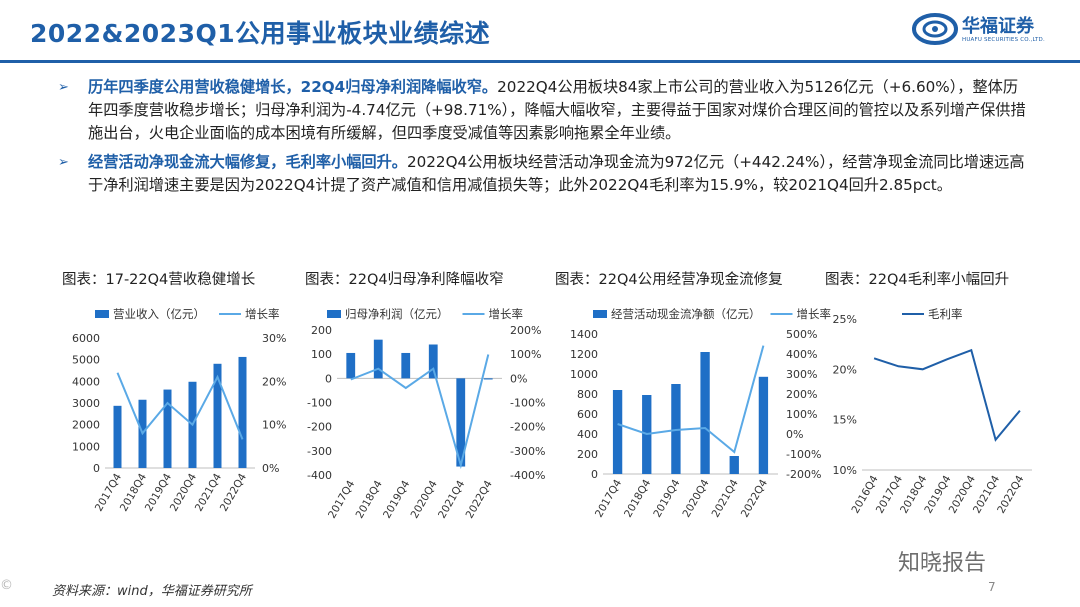 This screenshot has height=607, width=1080. Describe the element at coordinates (319, 403) in the screenshot. I see `y-tick-label: -100` at that location.